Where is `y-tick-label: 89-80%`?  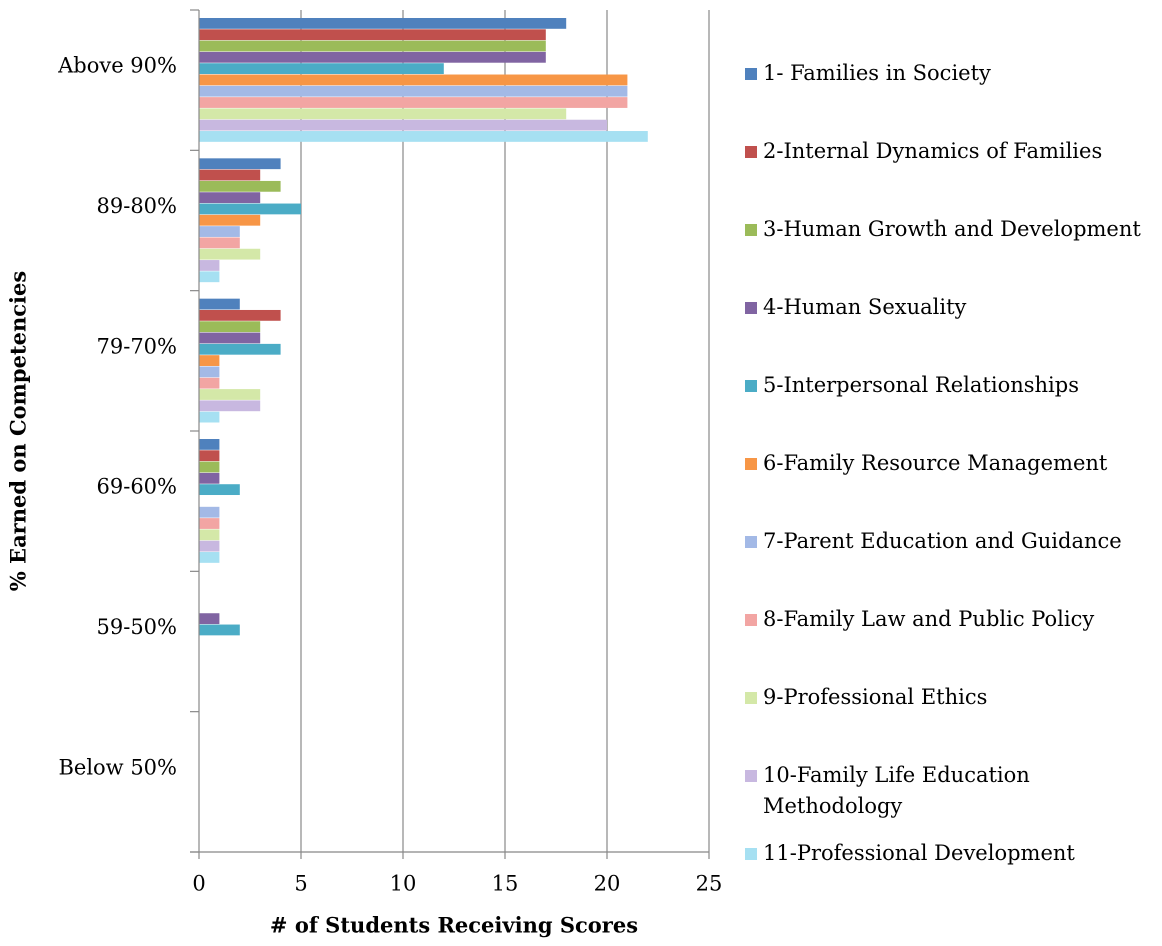
y-tick-label: 89-80% is located at coordinates (137, 206).